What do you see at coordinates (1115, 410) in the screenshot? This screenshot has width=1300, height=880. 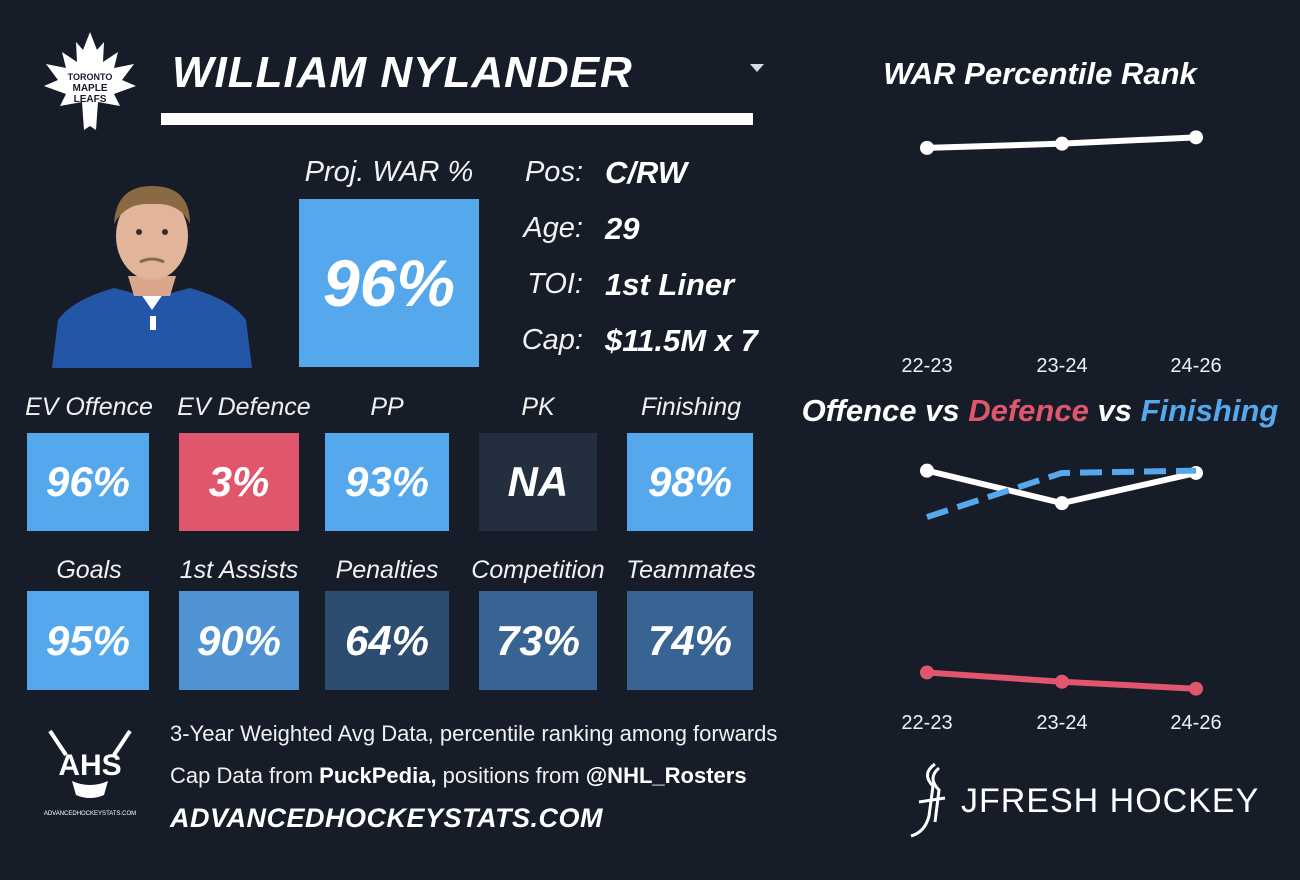 I see `title-vs-2: vs` at bounding box center [1115, 410].